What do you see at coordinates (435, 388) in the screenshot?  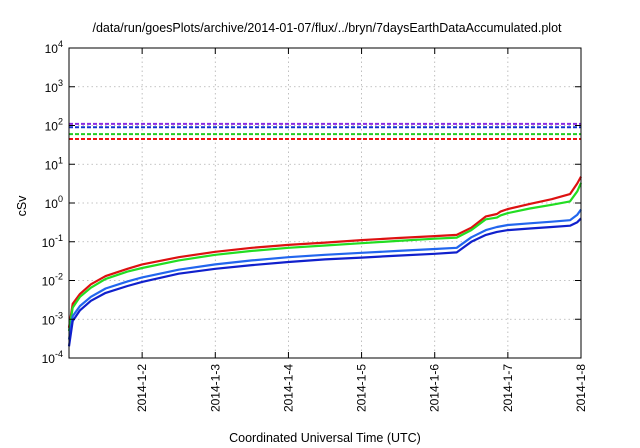 I see `x-tick-label: 2014-1-6` at bounding box center [435, 388].